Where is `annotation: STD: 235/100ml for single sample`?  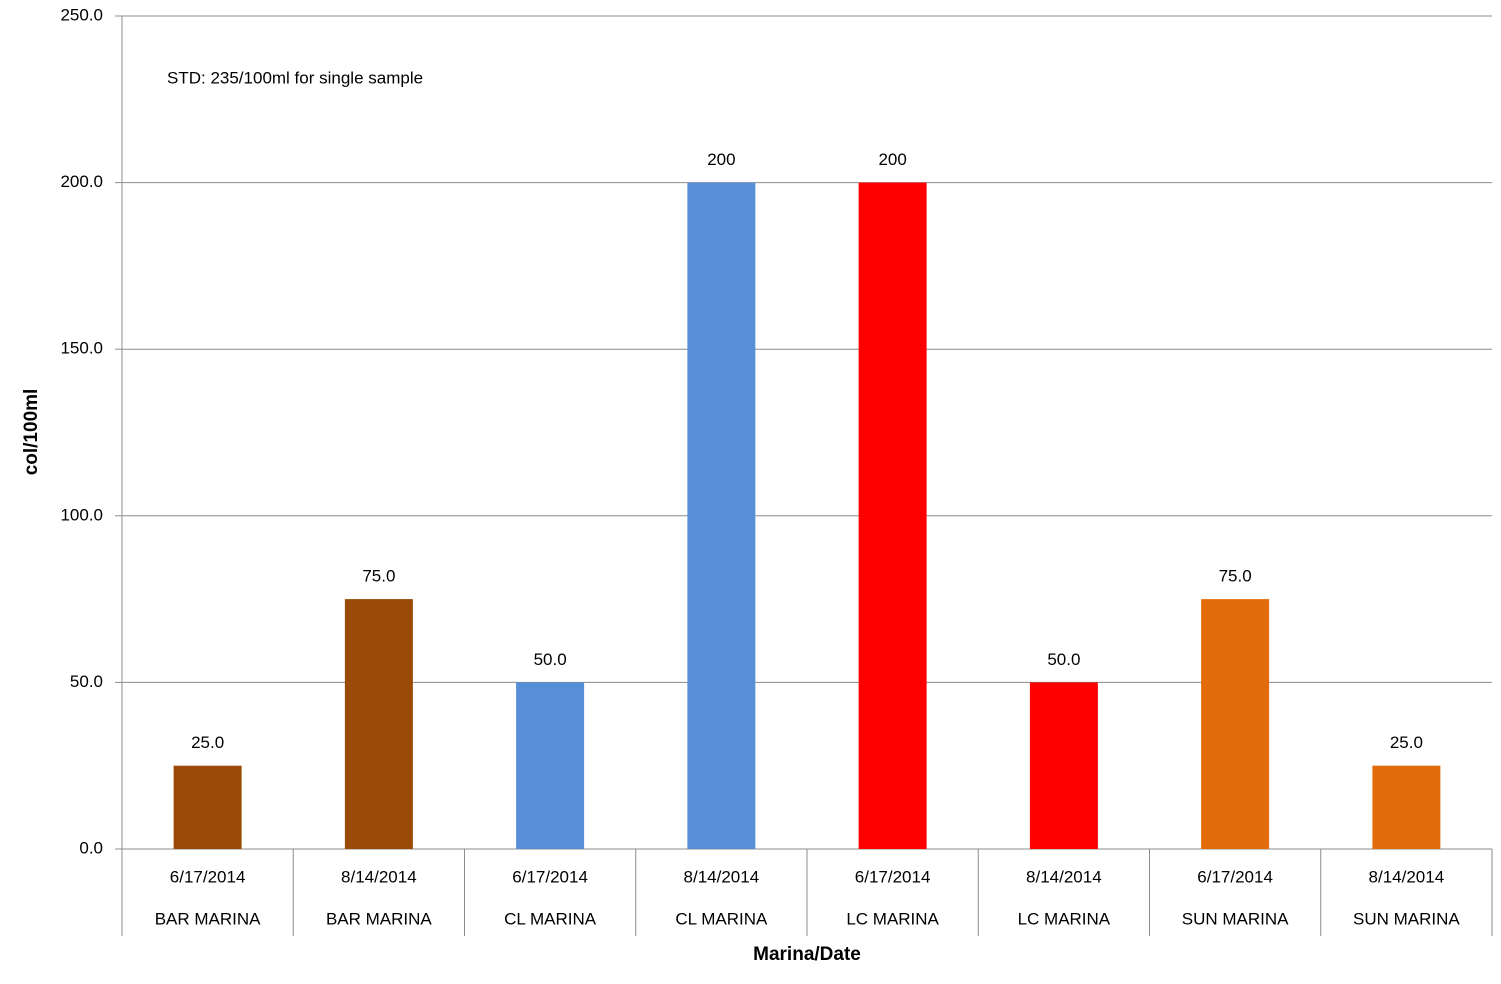
annotation: STD: 235/100ml for single sample is located at coordinates (295, 77).